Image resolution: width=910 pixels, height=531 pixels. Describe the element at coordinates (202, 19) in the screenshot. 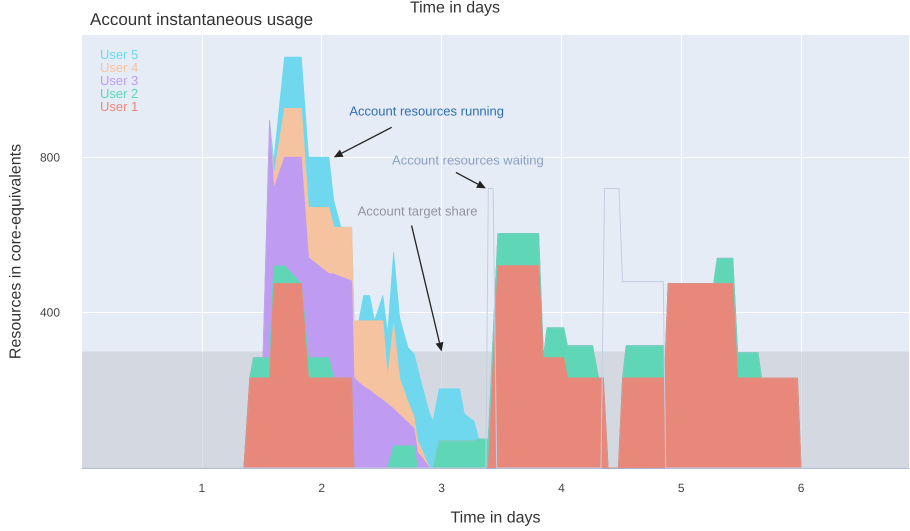

I see `chart-title: Account instantaneous usage` at that location.